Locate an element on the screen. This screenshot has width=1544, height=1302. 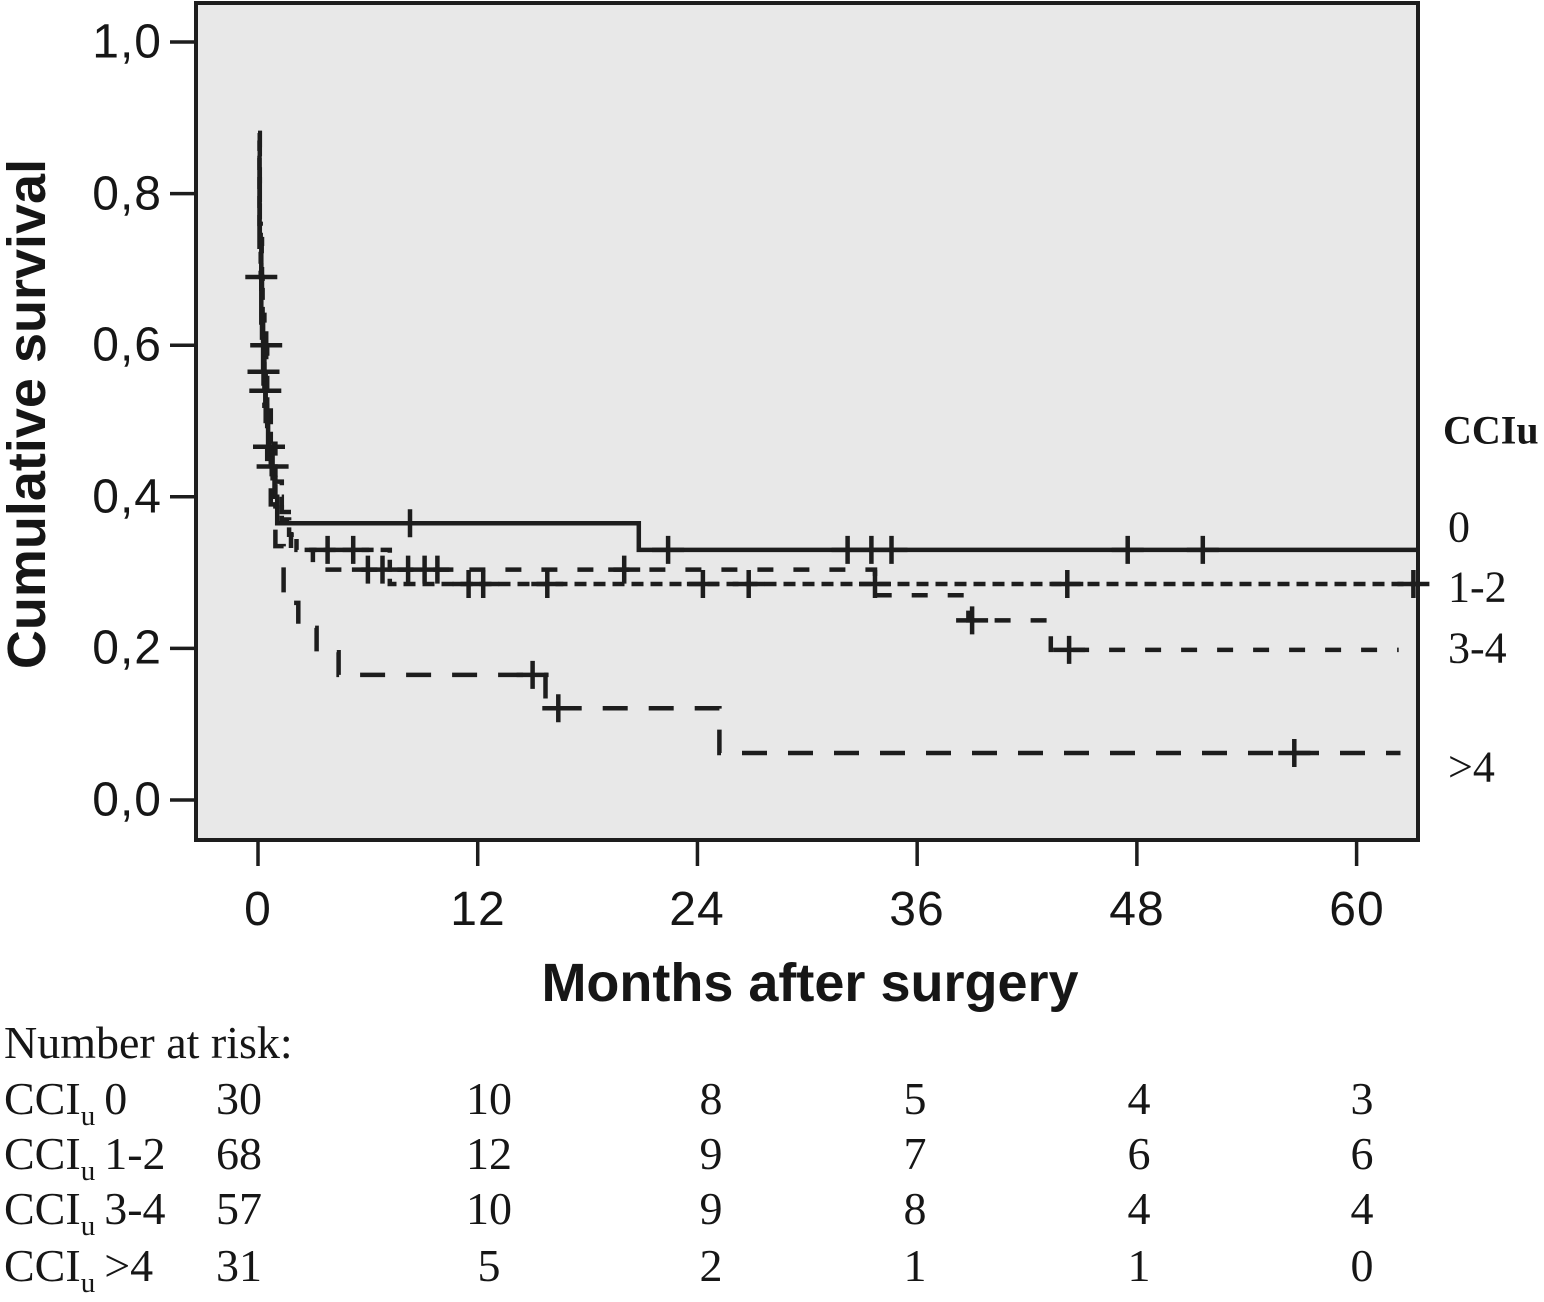
legend-item-1-2: 1-2 is located at coordinates (1477, 587).